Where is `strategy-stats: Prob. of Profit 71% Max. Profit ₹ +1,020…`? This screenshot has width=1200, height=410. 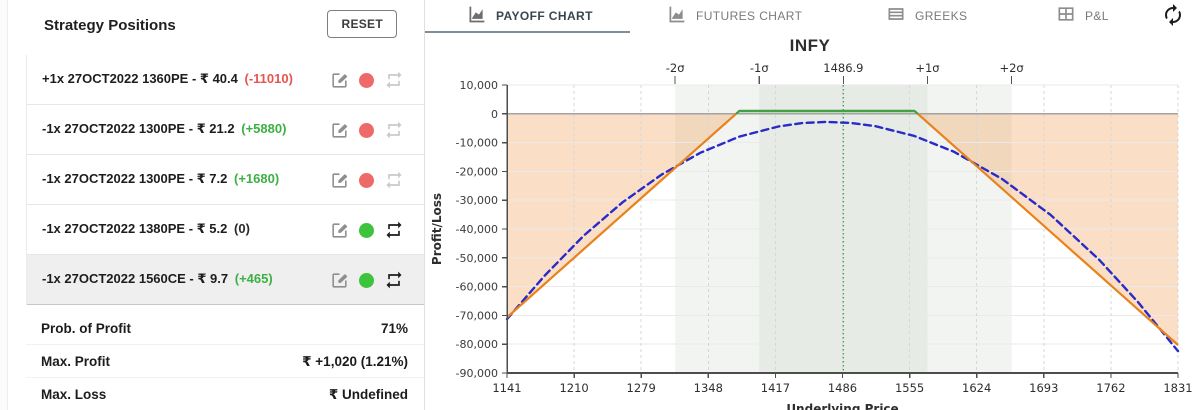
strategy-stats: Prob. of Profit 71% Max. Profit ₹ +1,020… is located at coordinates (225, 361).